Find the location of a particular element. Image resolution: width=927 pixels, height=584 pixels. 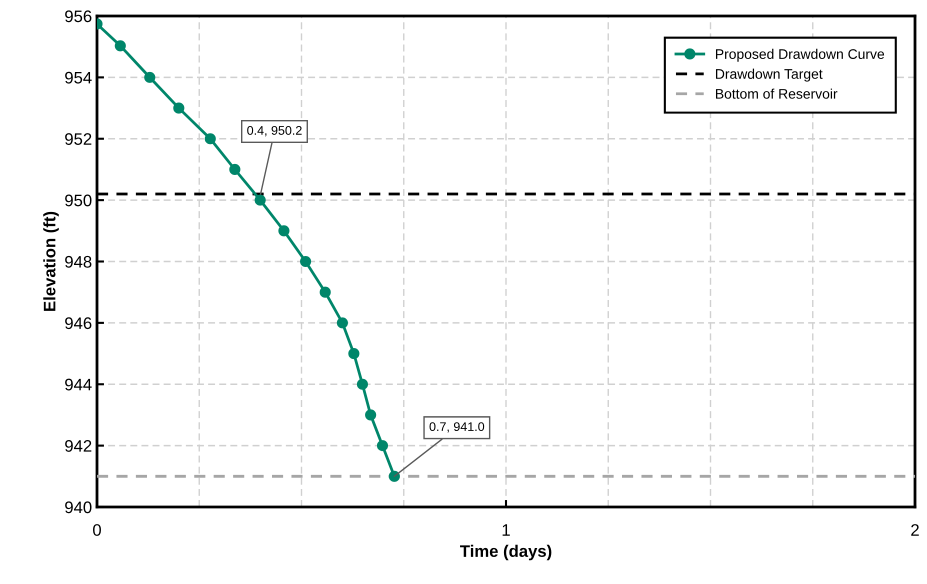

x-tick-label: 1 is located at coordinates (506, 530).